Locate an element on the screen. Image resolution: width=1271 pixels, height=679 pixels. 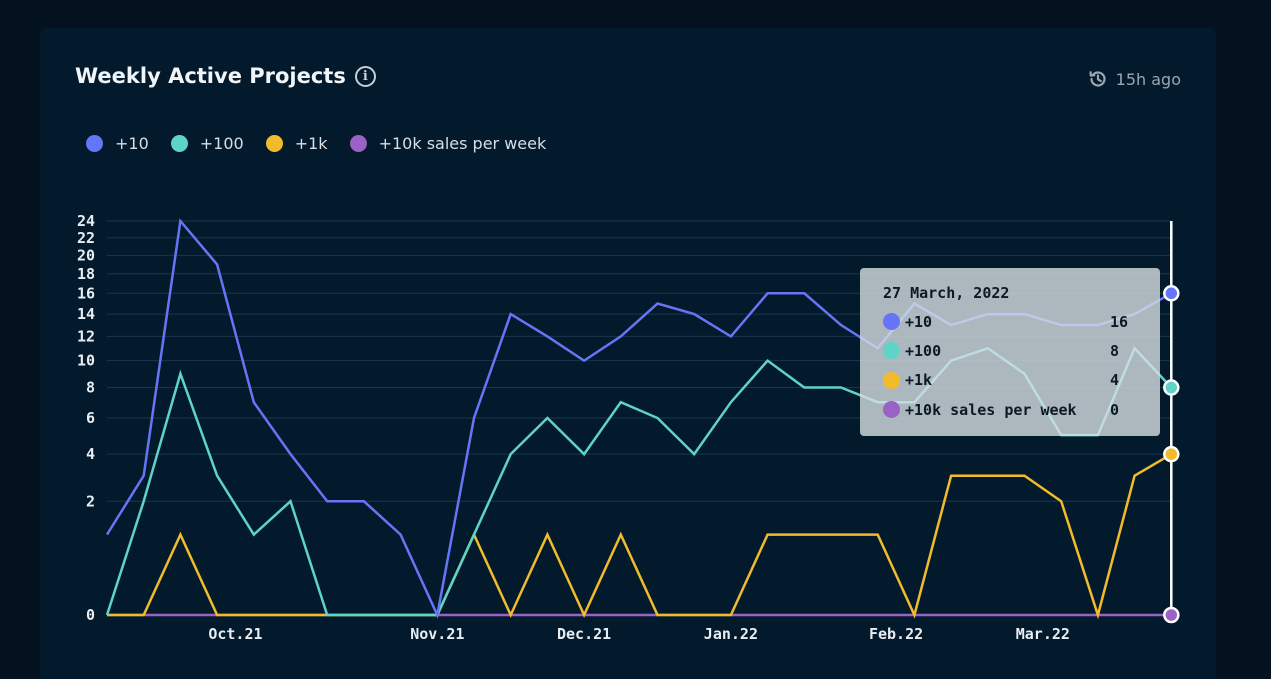
tooltip-value: 16 is located at coordinates (1119, 321).